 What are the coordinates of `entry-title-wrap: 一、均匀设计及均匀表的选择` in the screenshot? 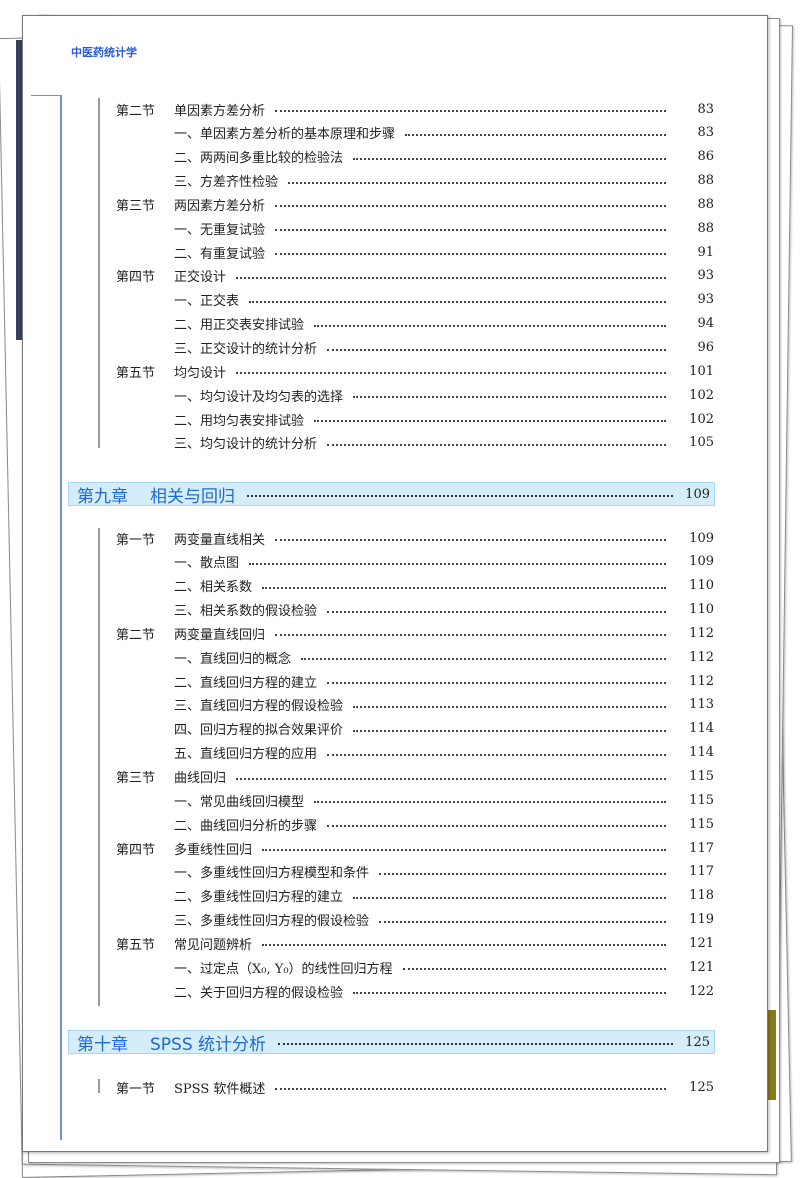 It's located at (424, 395).